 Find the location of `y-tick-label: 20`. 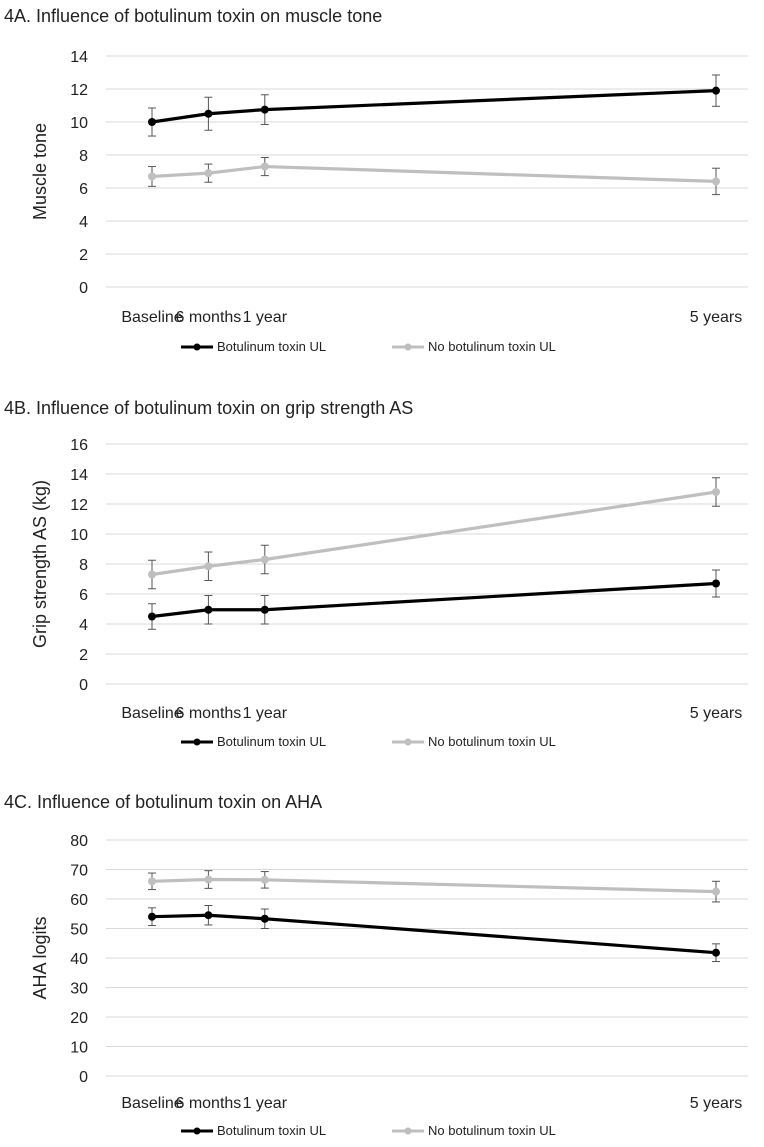

y-tick-label: 20 is located at coordinates (79, 1018).